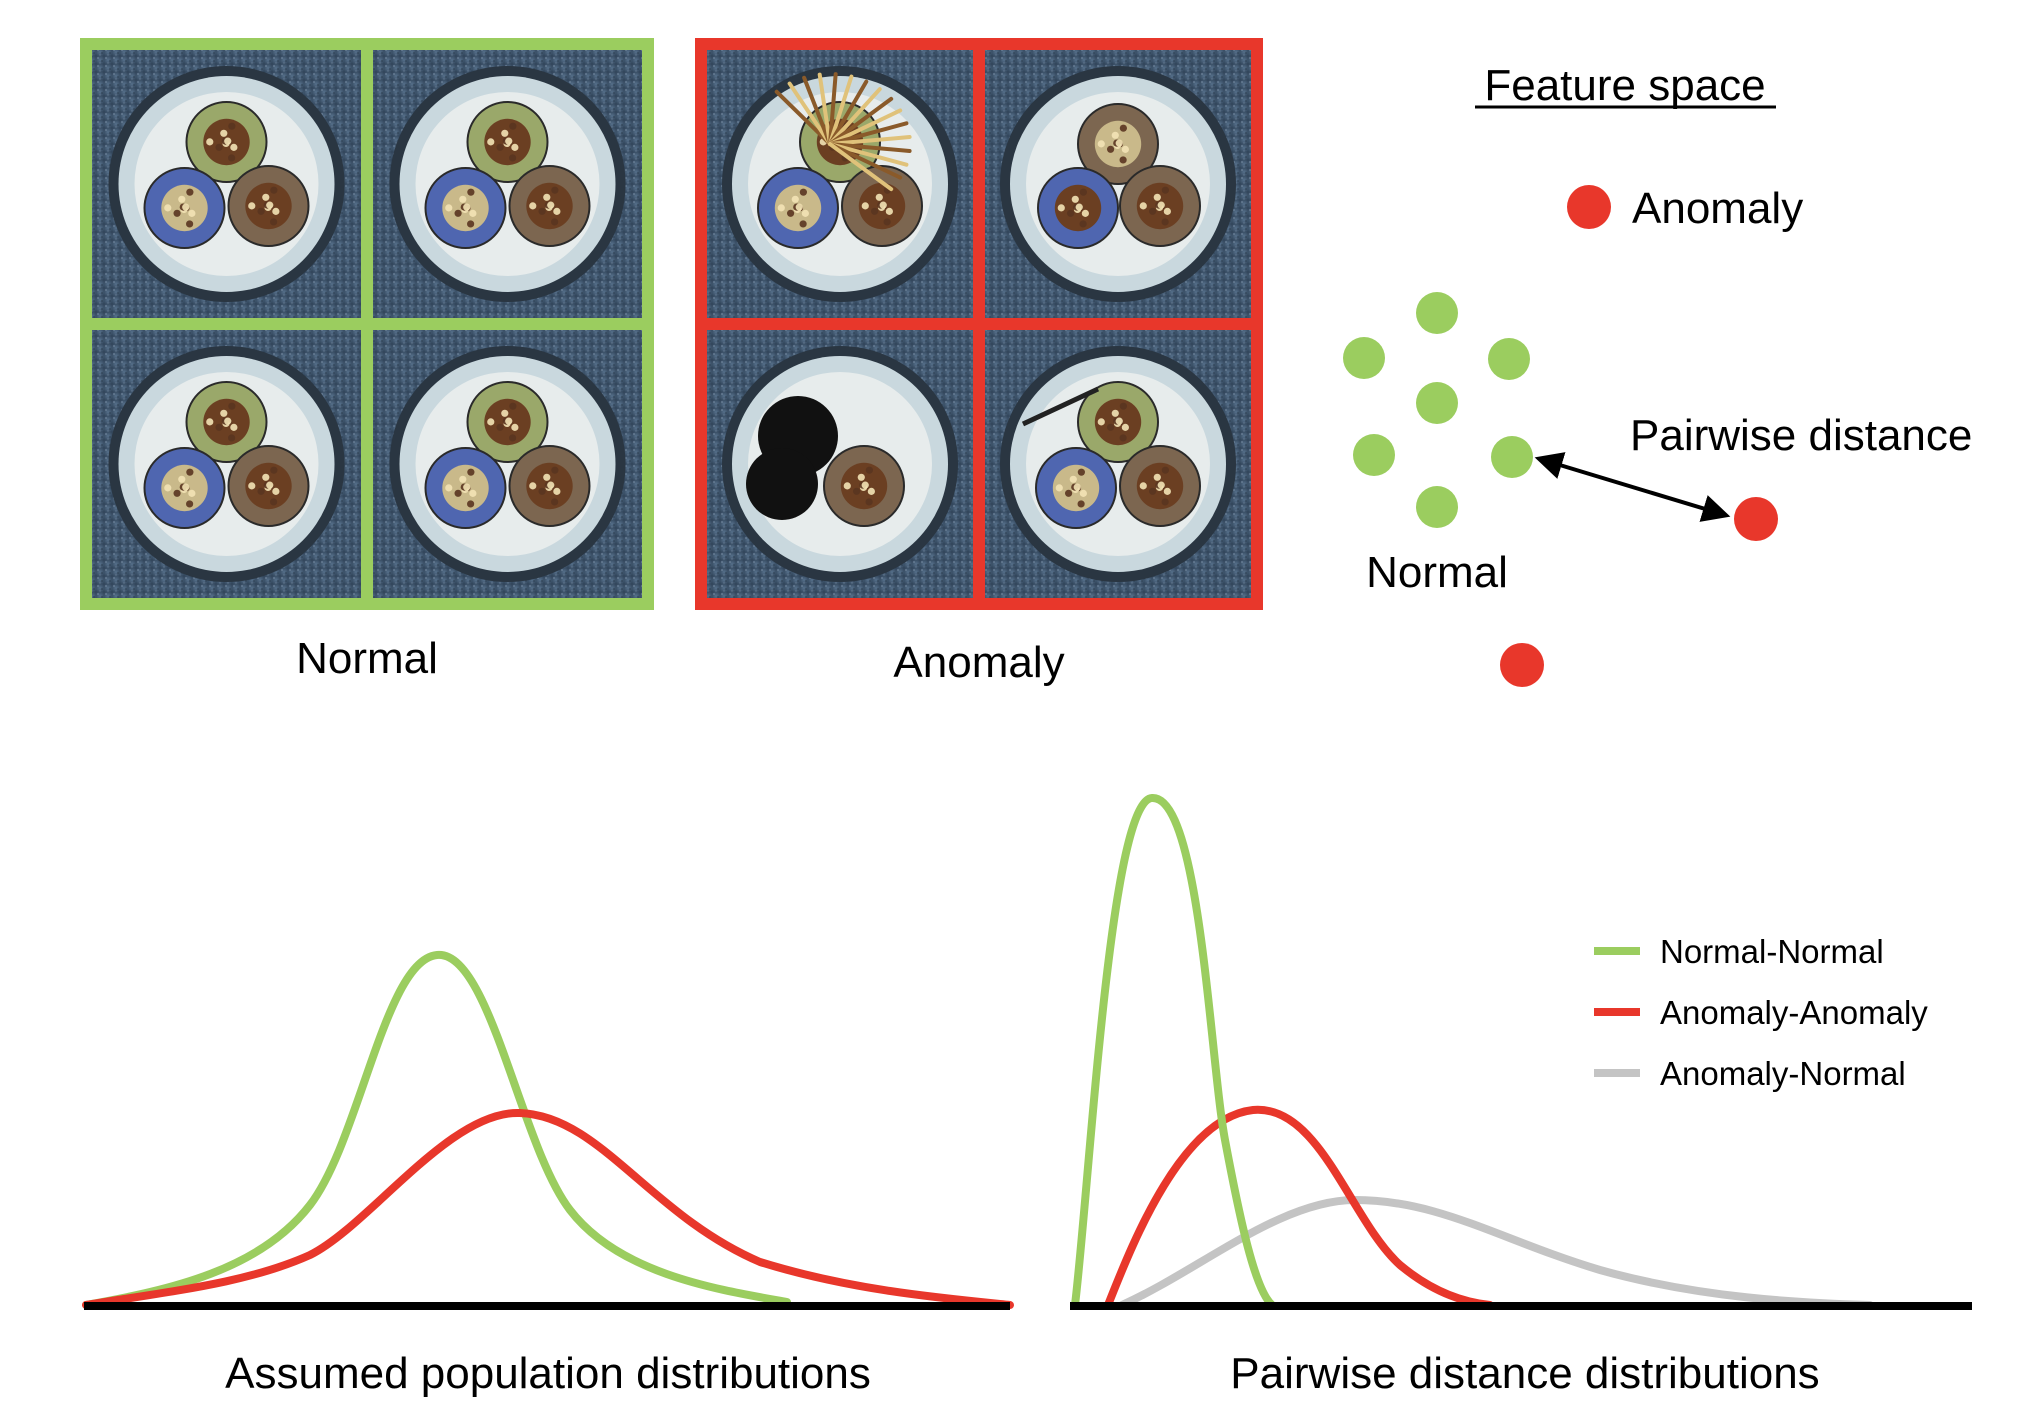  I want to click on anomaly-population-curve, so click(548, 1208).